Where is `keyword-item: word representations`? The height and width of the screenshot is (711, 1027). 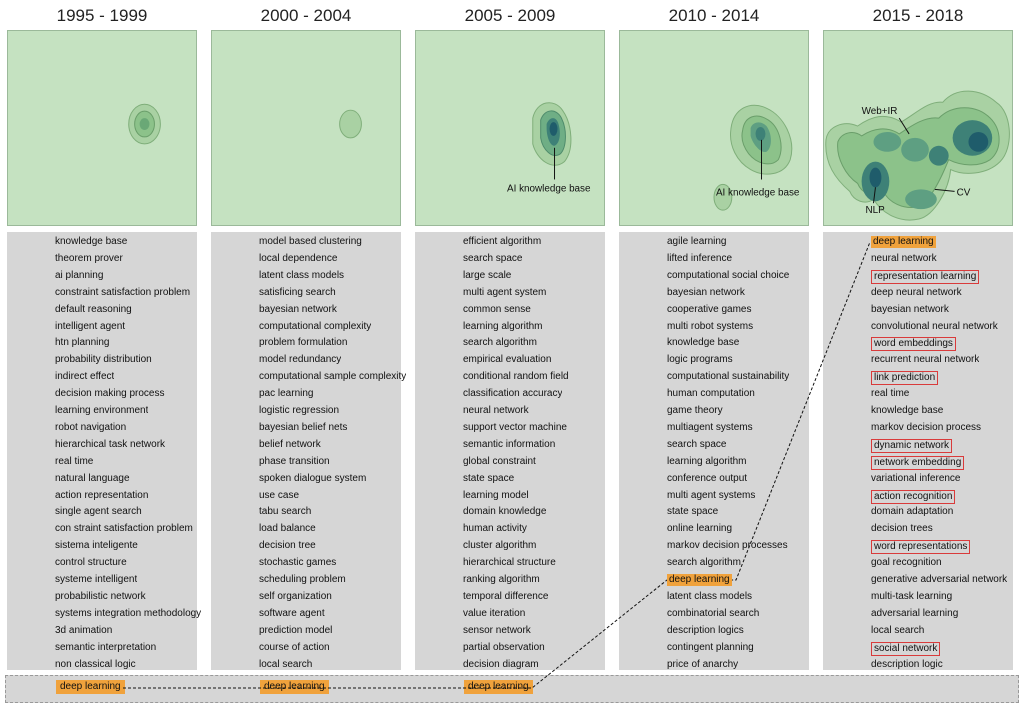 keyword-item: word representations is located at coordinates (921, 547).